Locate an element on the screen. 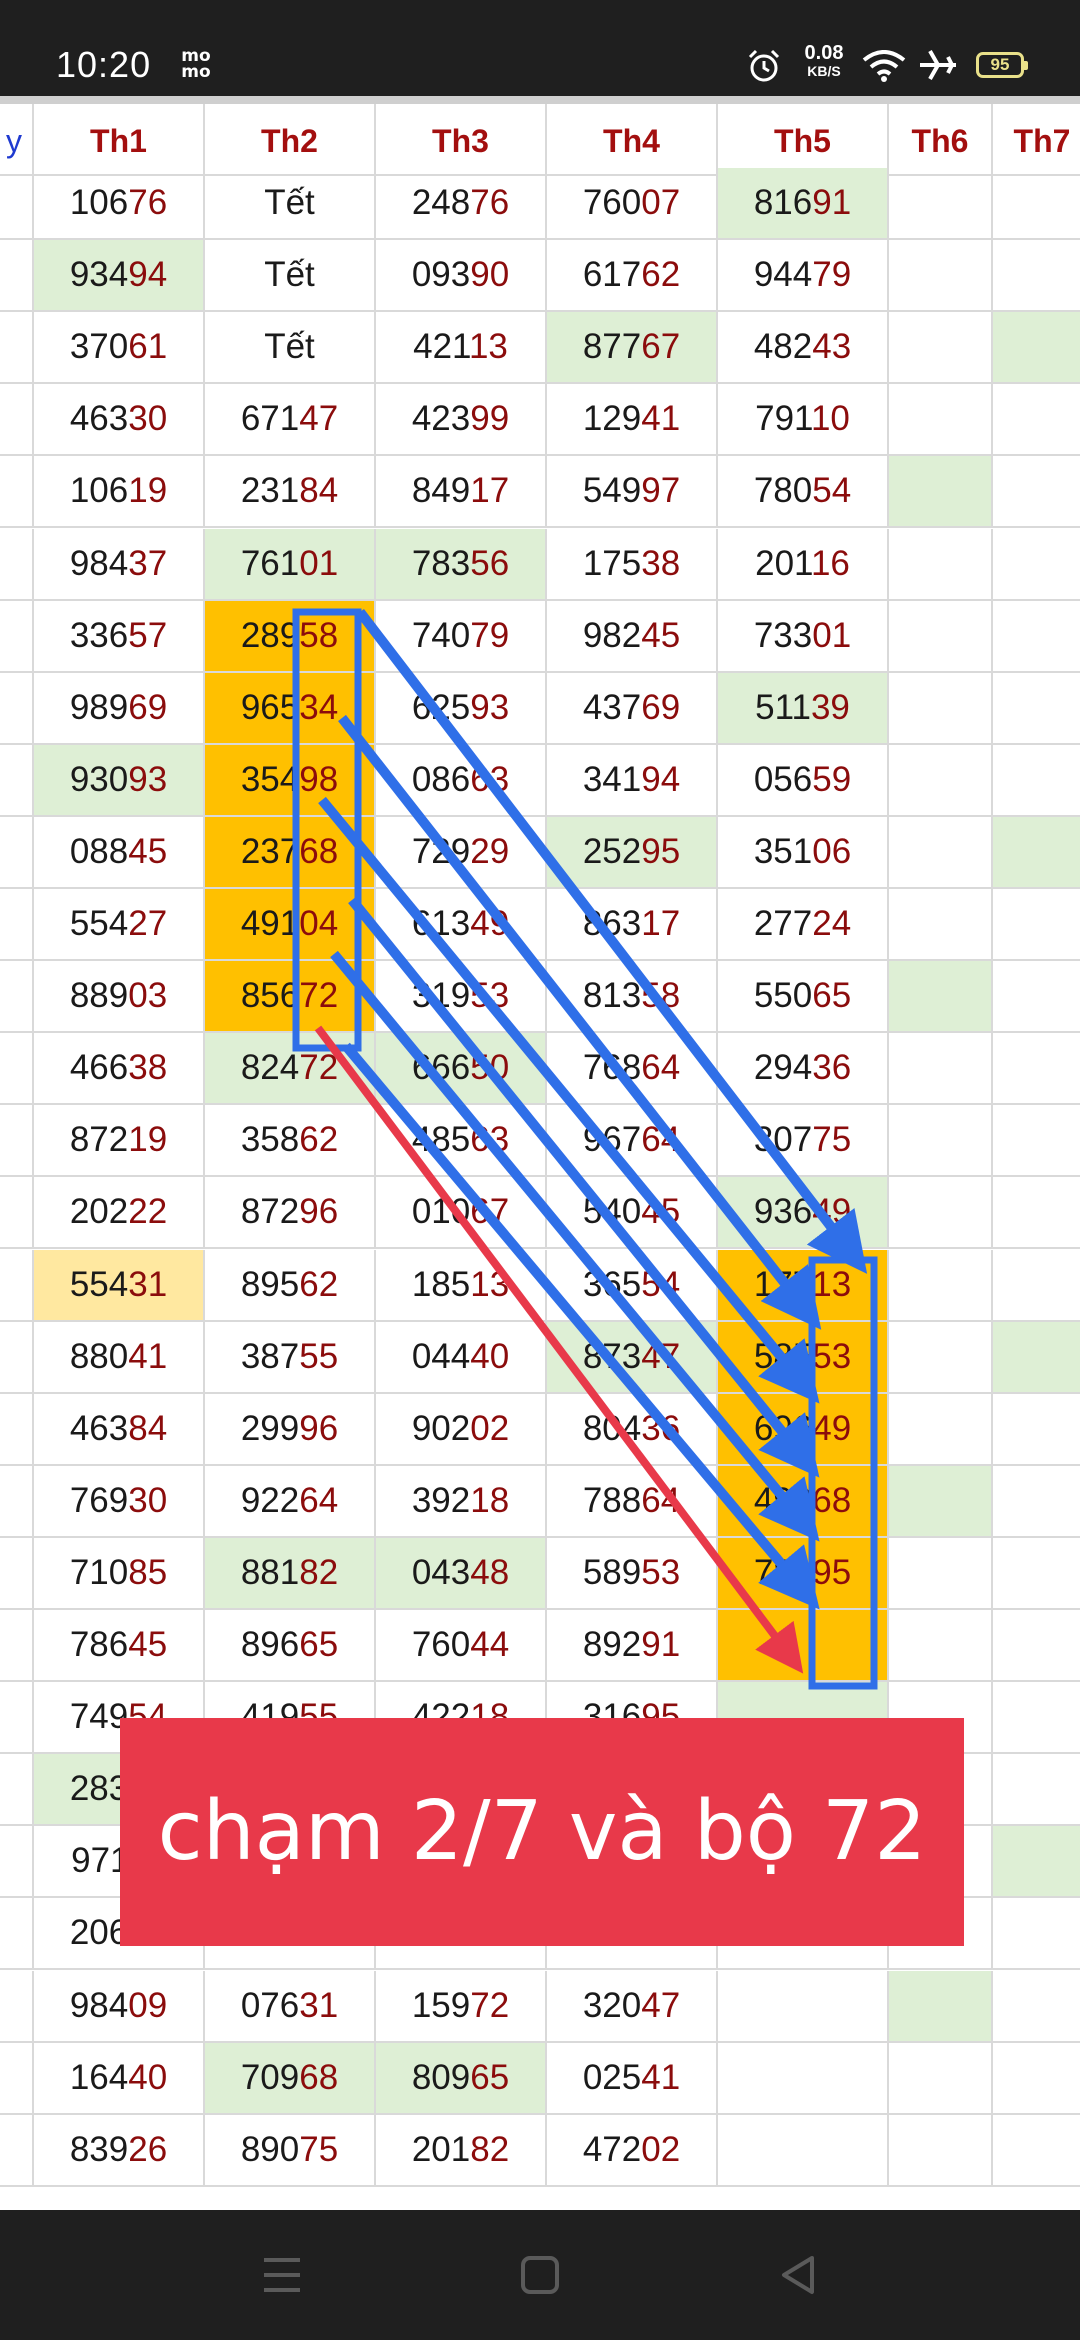 The height and width of the screenshot is (2340, 1080). table-cell: 86317 is located at coordinates (632, 925).